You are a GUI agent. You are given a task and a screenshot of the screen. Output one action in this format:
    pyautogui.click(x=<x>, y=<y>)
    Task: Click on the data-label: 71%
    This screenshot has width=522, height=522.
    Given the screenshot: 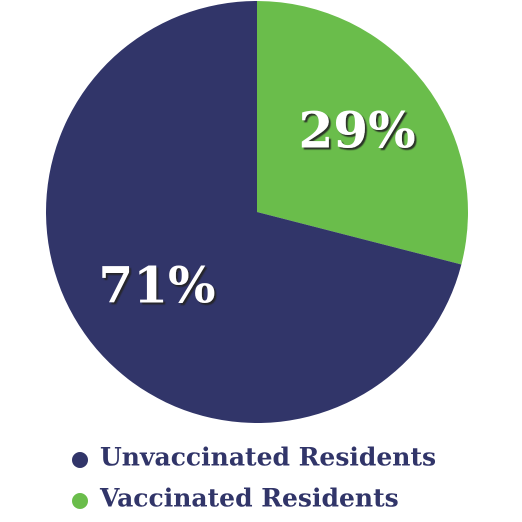 What is the action you would take?
    pyautogui.click(x=156, y=285)
    